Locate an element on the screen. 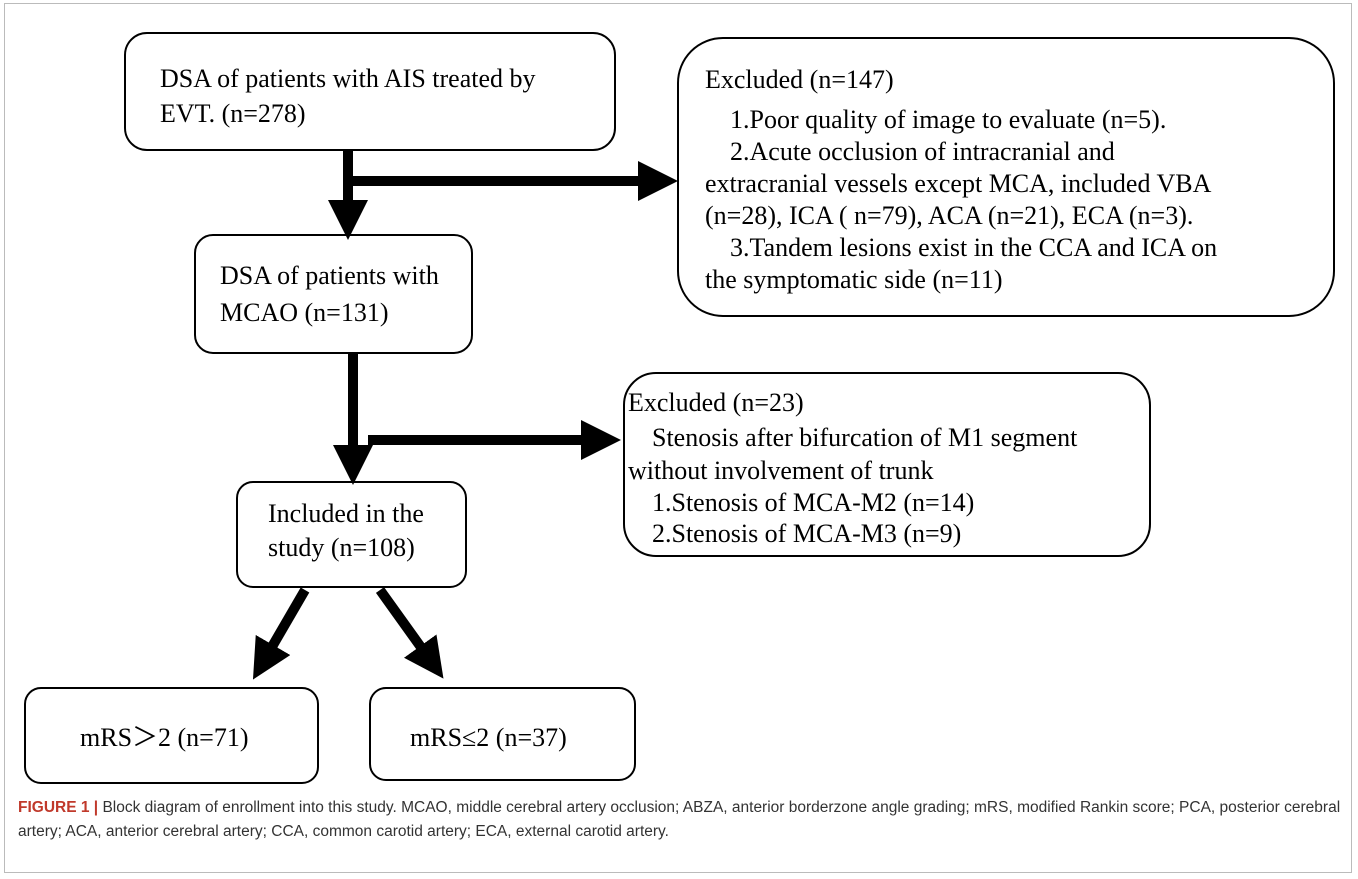 The width and height of the screenshot is (1358, 879). node-text: Stenosis after bifurcation of M1 segment is located at coordinates (865, 437).